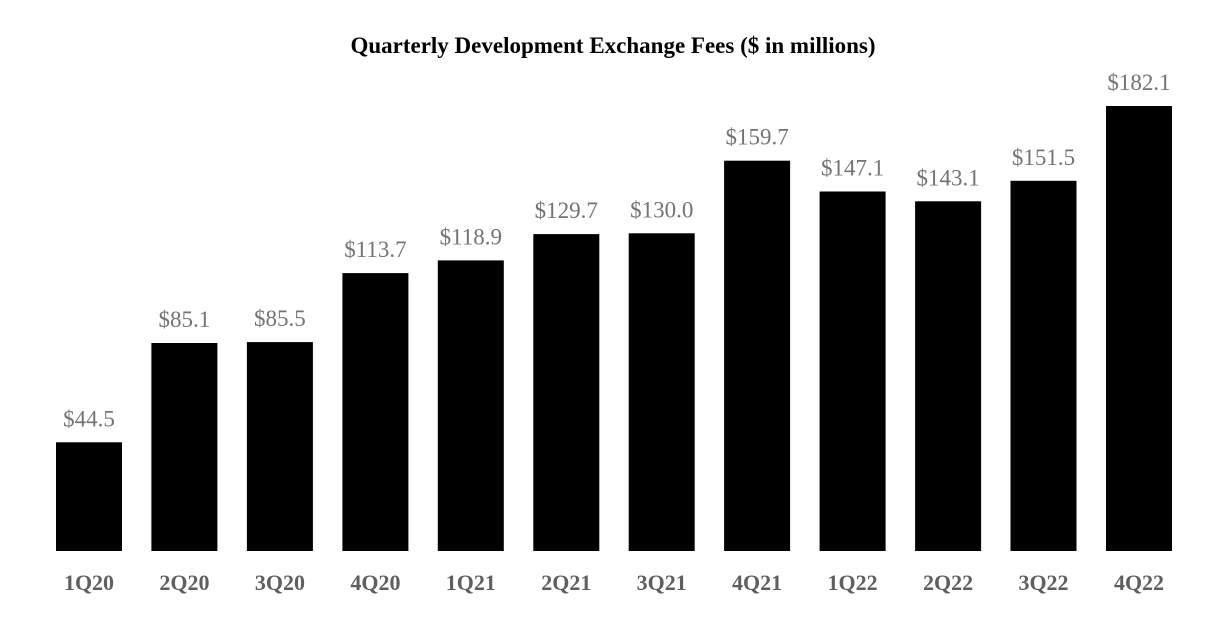 Image resolution: width=1226 pixels, height=640 pixels. What do you see at coordinates (375, 582) in the screenshot?
I see `x-tick-label-4Q20: 4Q20` at bounding box center [375, 582].